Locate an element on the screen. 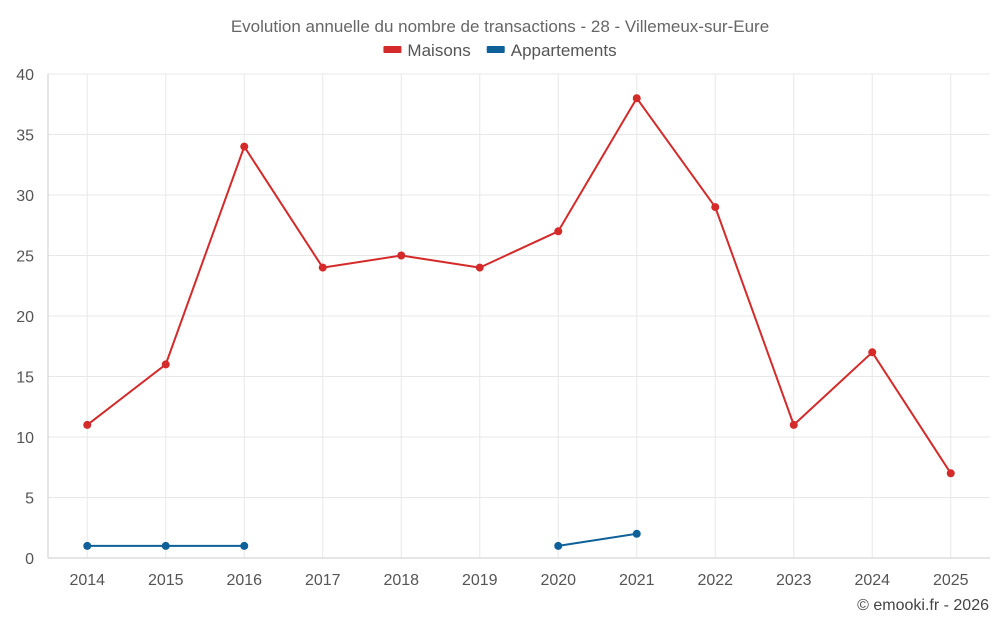 This screenshot has width=1000, height=625. x-tick-label: 2015 is located at coordinates (166, 580).